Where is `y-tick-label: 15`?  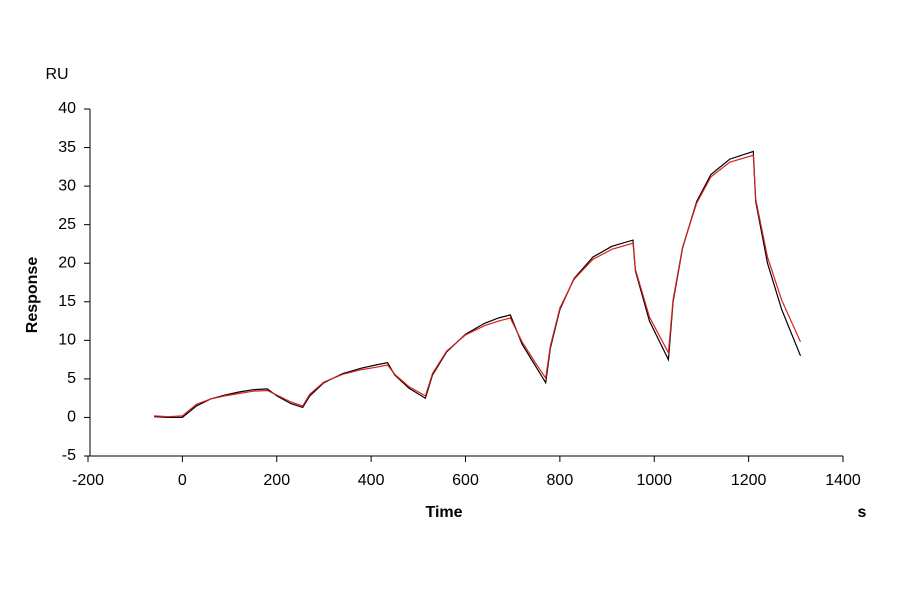
y-tick-label: 15 is located at coordinates (67, 301).